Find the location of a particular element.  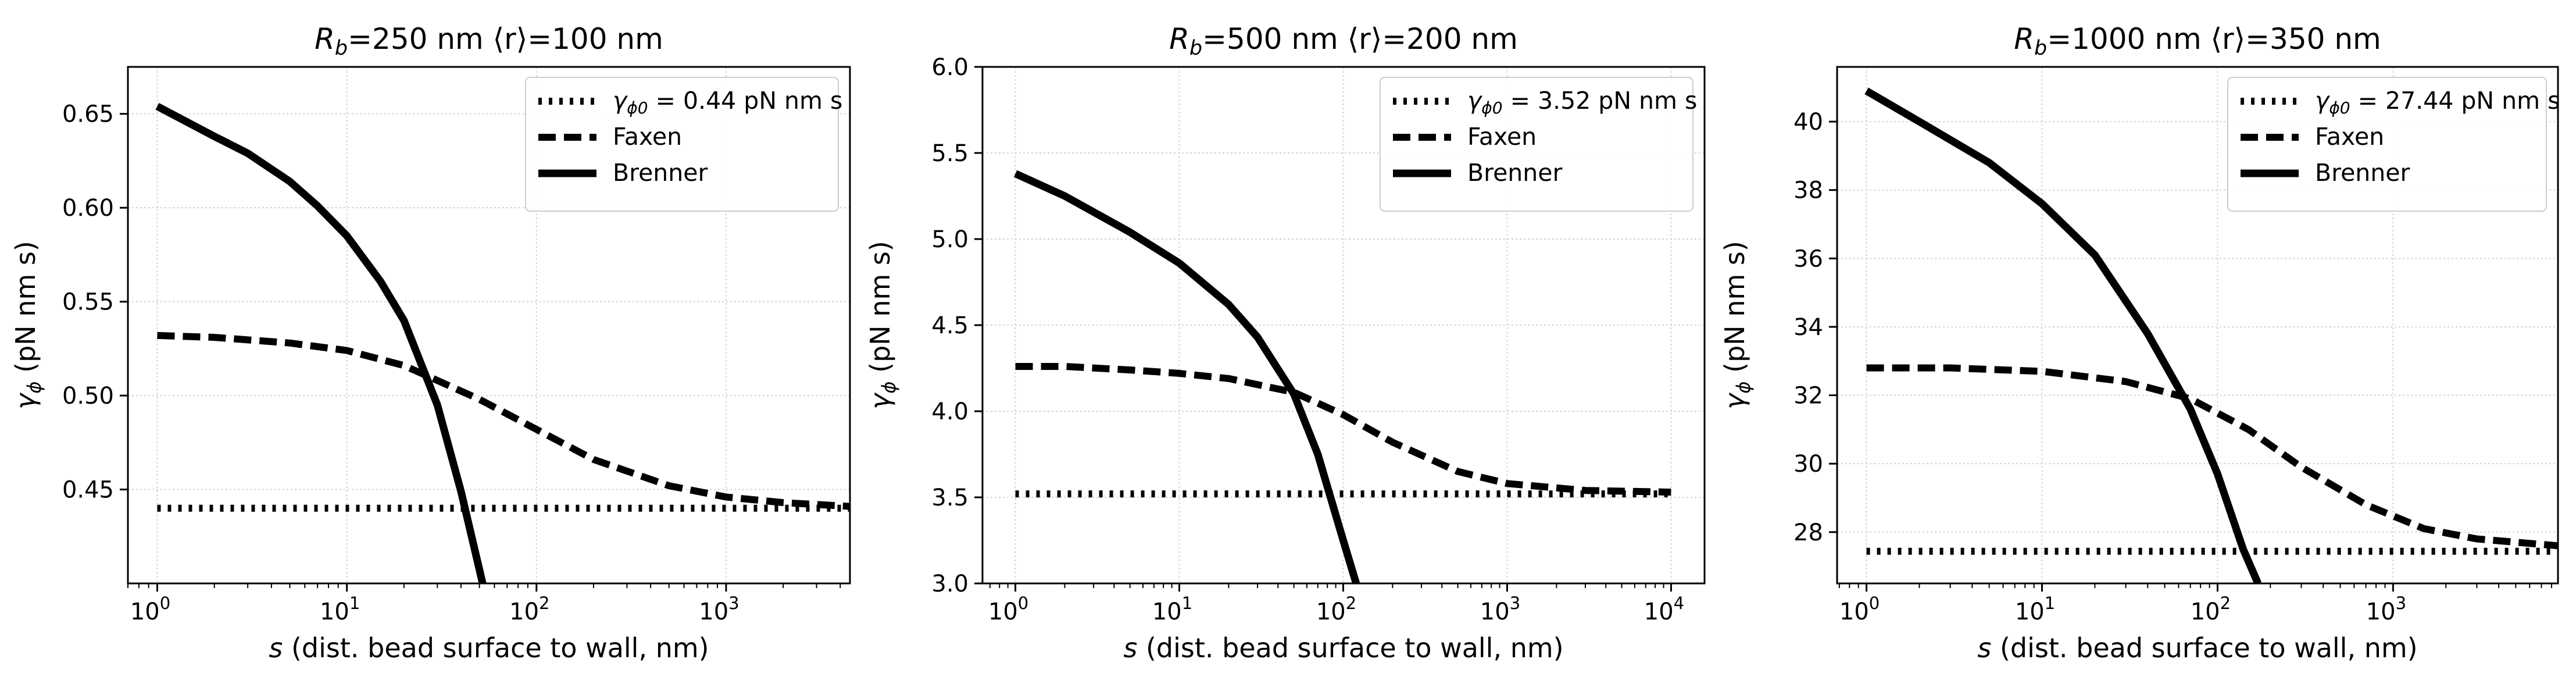

y-tick-label: 3.0 is located at coordinates (950, 584).